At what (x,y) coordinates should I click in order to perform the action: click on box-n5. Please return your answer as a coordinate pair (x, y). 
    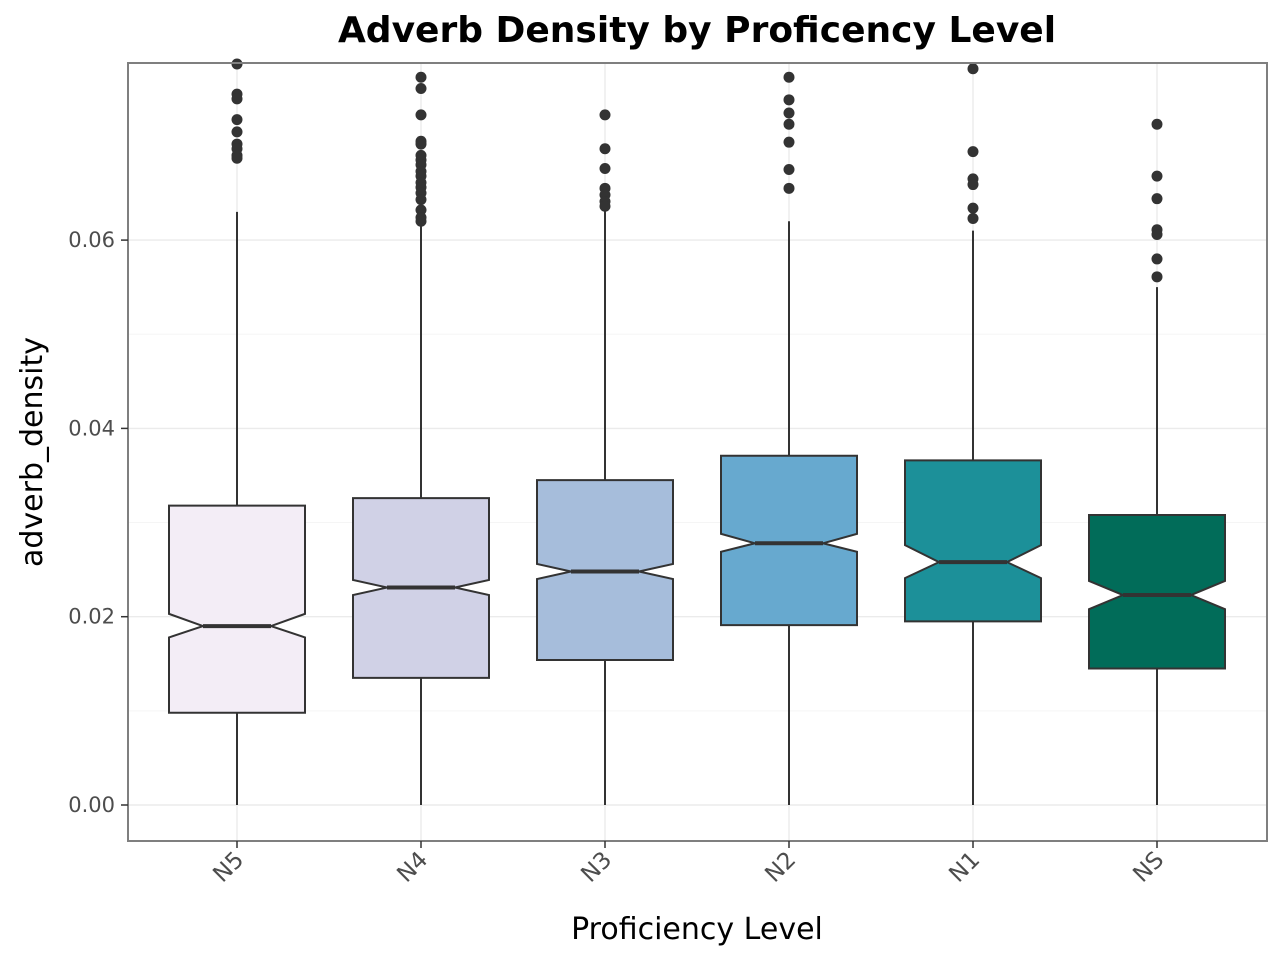
    Looking at the image, I should click on (237, 609).